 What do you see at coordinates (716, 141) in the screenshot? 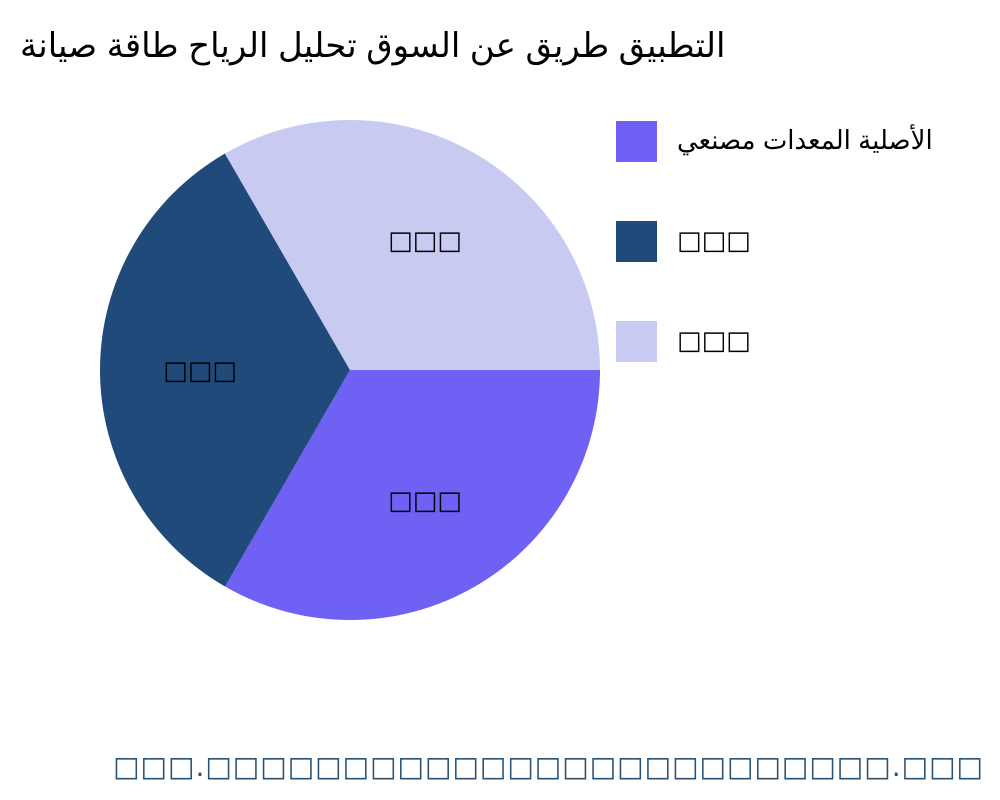
I see `word: مصنعي` at bounding box center [716, 141].